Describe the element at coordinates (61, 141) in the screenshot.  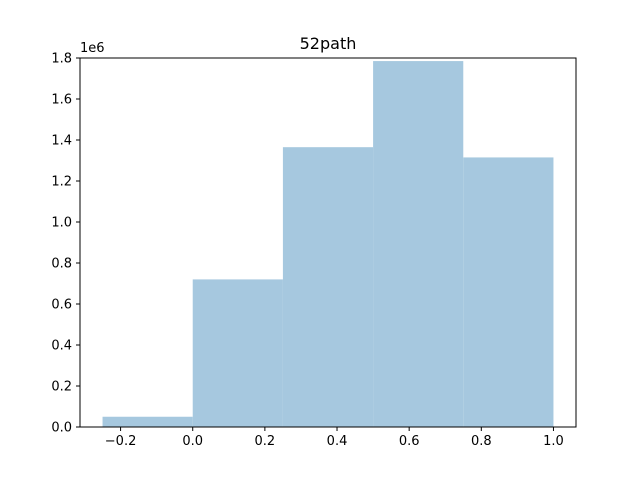
I see `y-tick-label: 1.4` at that location.